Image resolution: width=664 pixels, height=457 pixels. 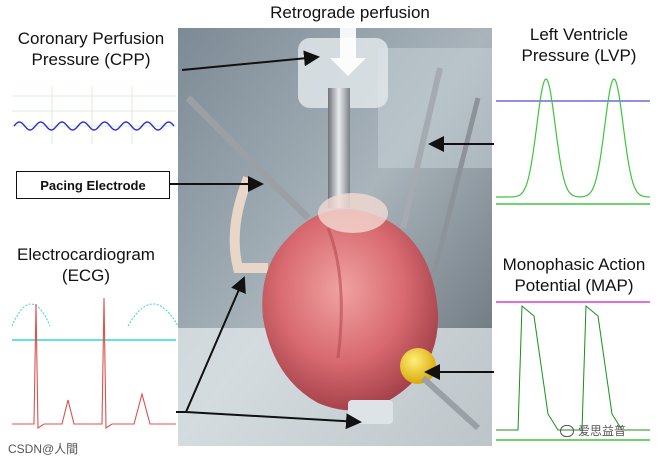 What do you see at coordinates (573, 138) in the screenshot?
I see `lvp-trace` at bounding box center [573, 138].